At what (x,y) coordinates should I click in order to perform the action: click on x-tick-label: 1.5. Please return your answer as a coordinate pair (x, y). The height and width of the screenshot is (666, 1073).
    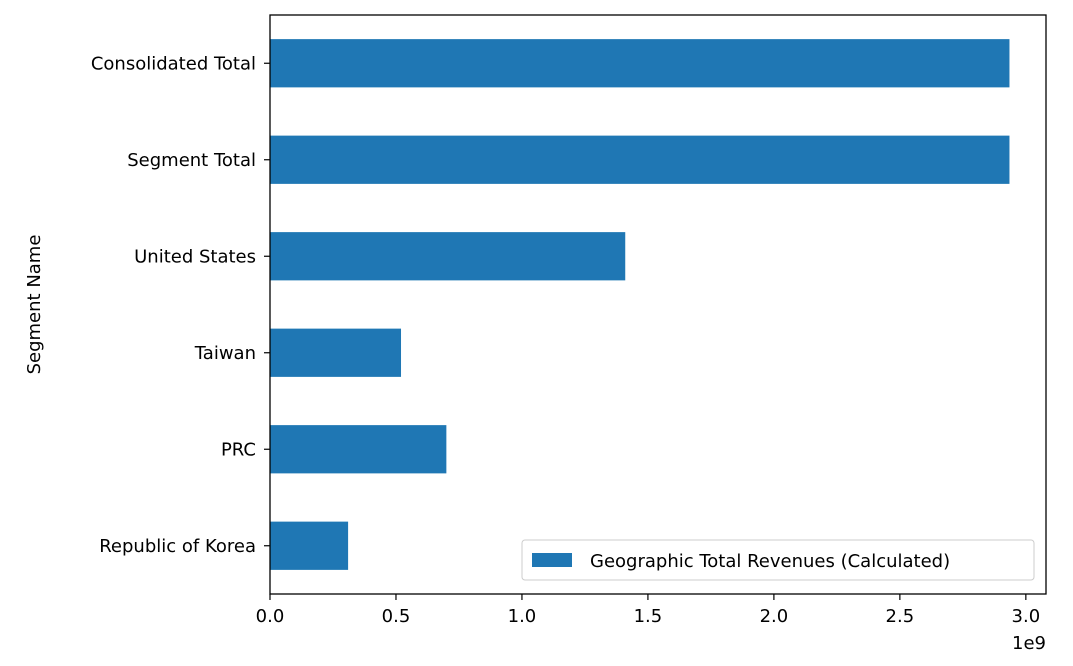
    Looking at the image, I should click on (648, 616).